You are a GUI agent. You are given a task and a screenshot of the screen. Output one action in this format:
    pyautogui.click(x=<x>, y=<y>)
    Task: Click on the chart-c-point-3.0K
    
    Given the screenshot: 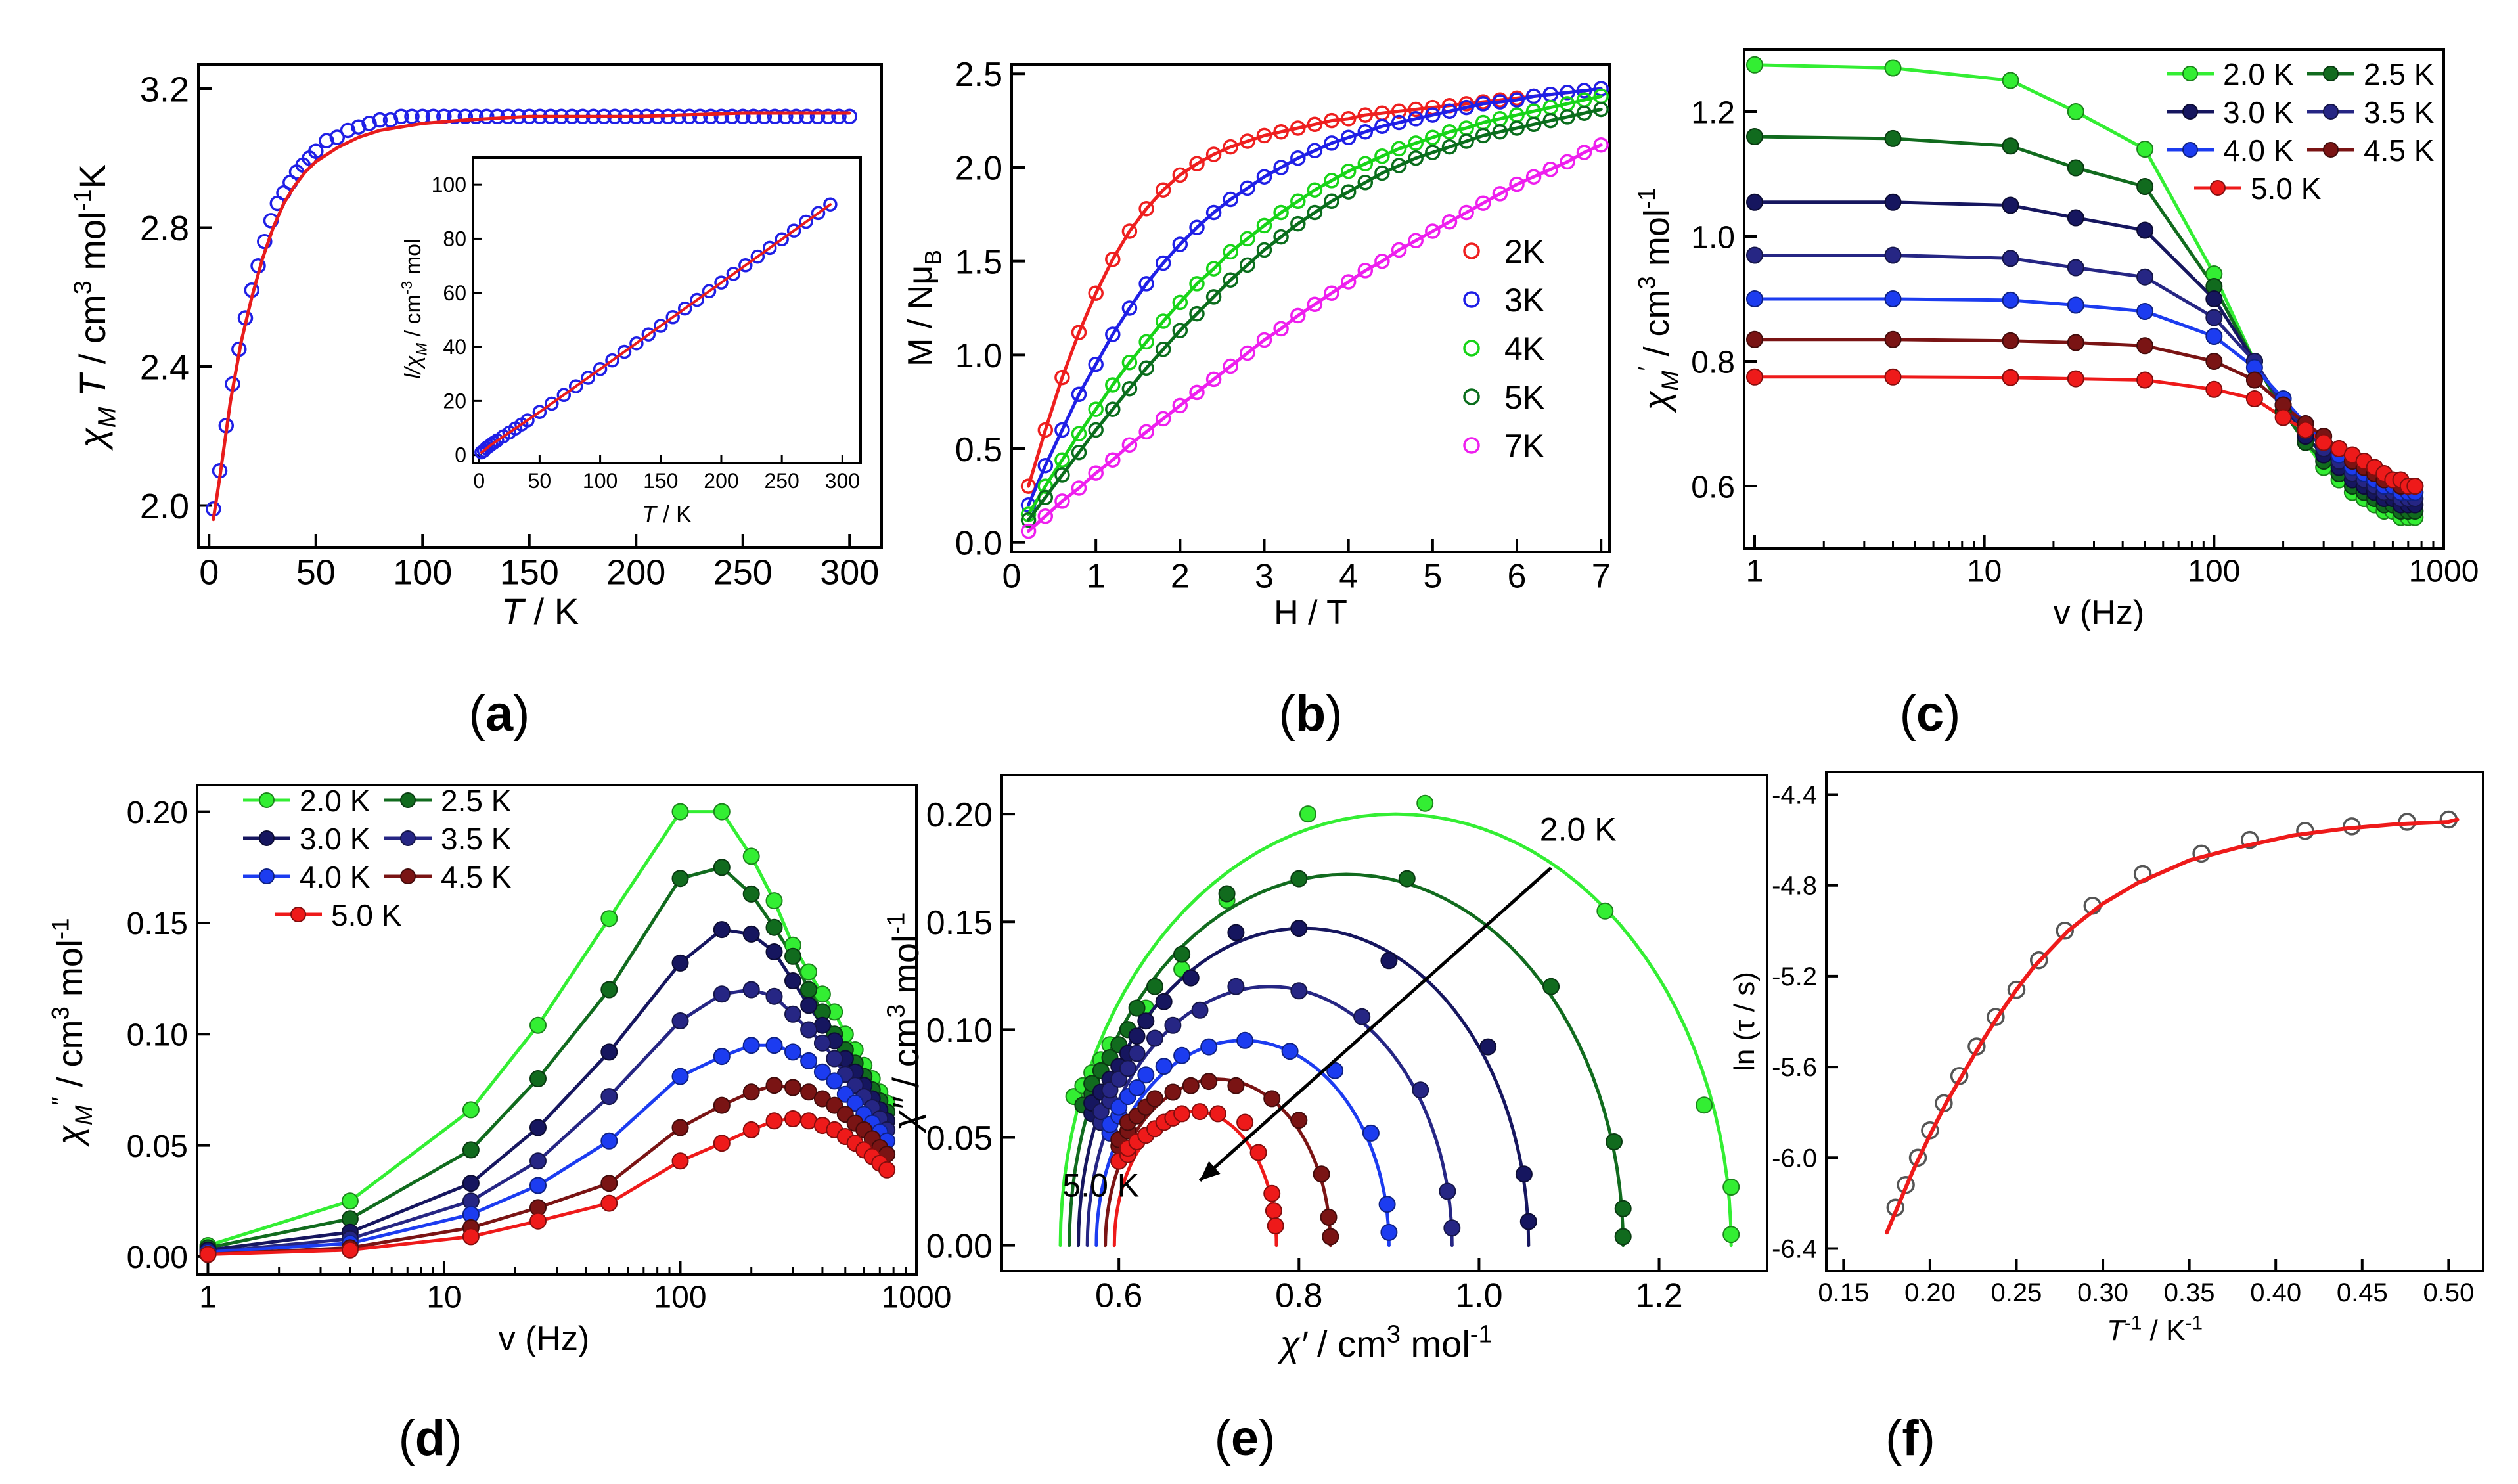 What is the action you would take?
    pyautogui.click(x=2214, y=298)
    